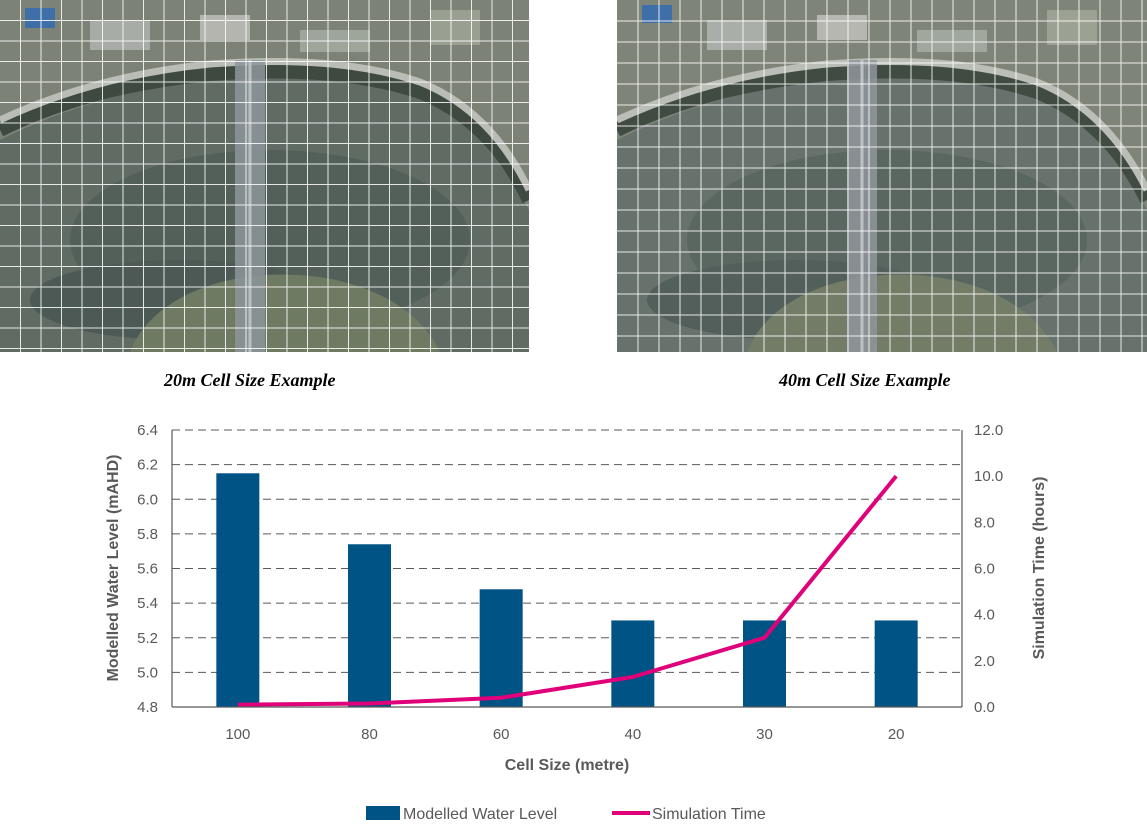 This screenshot has height=840, width=1147. Describe the element at coordinates (984, 569) in the screenshot. I see `y-tick-right: 6.0` at that location.